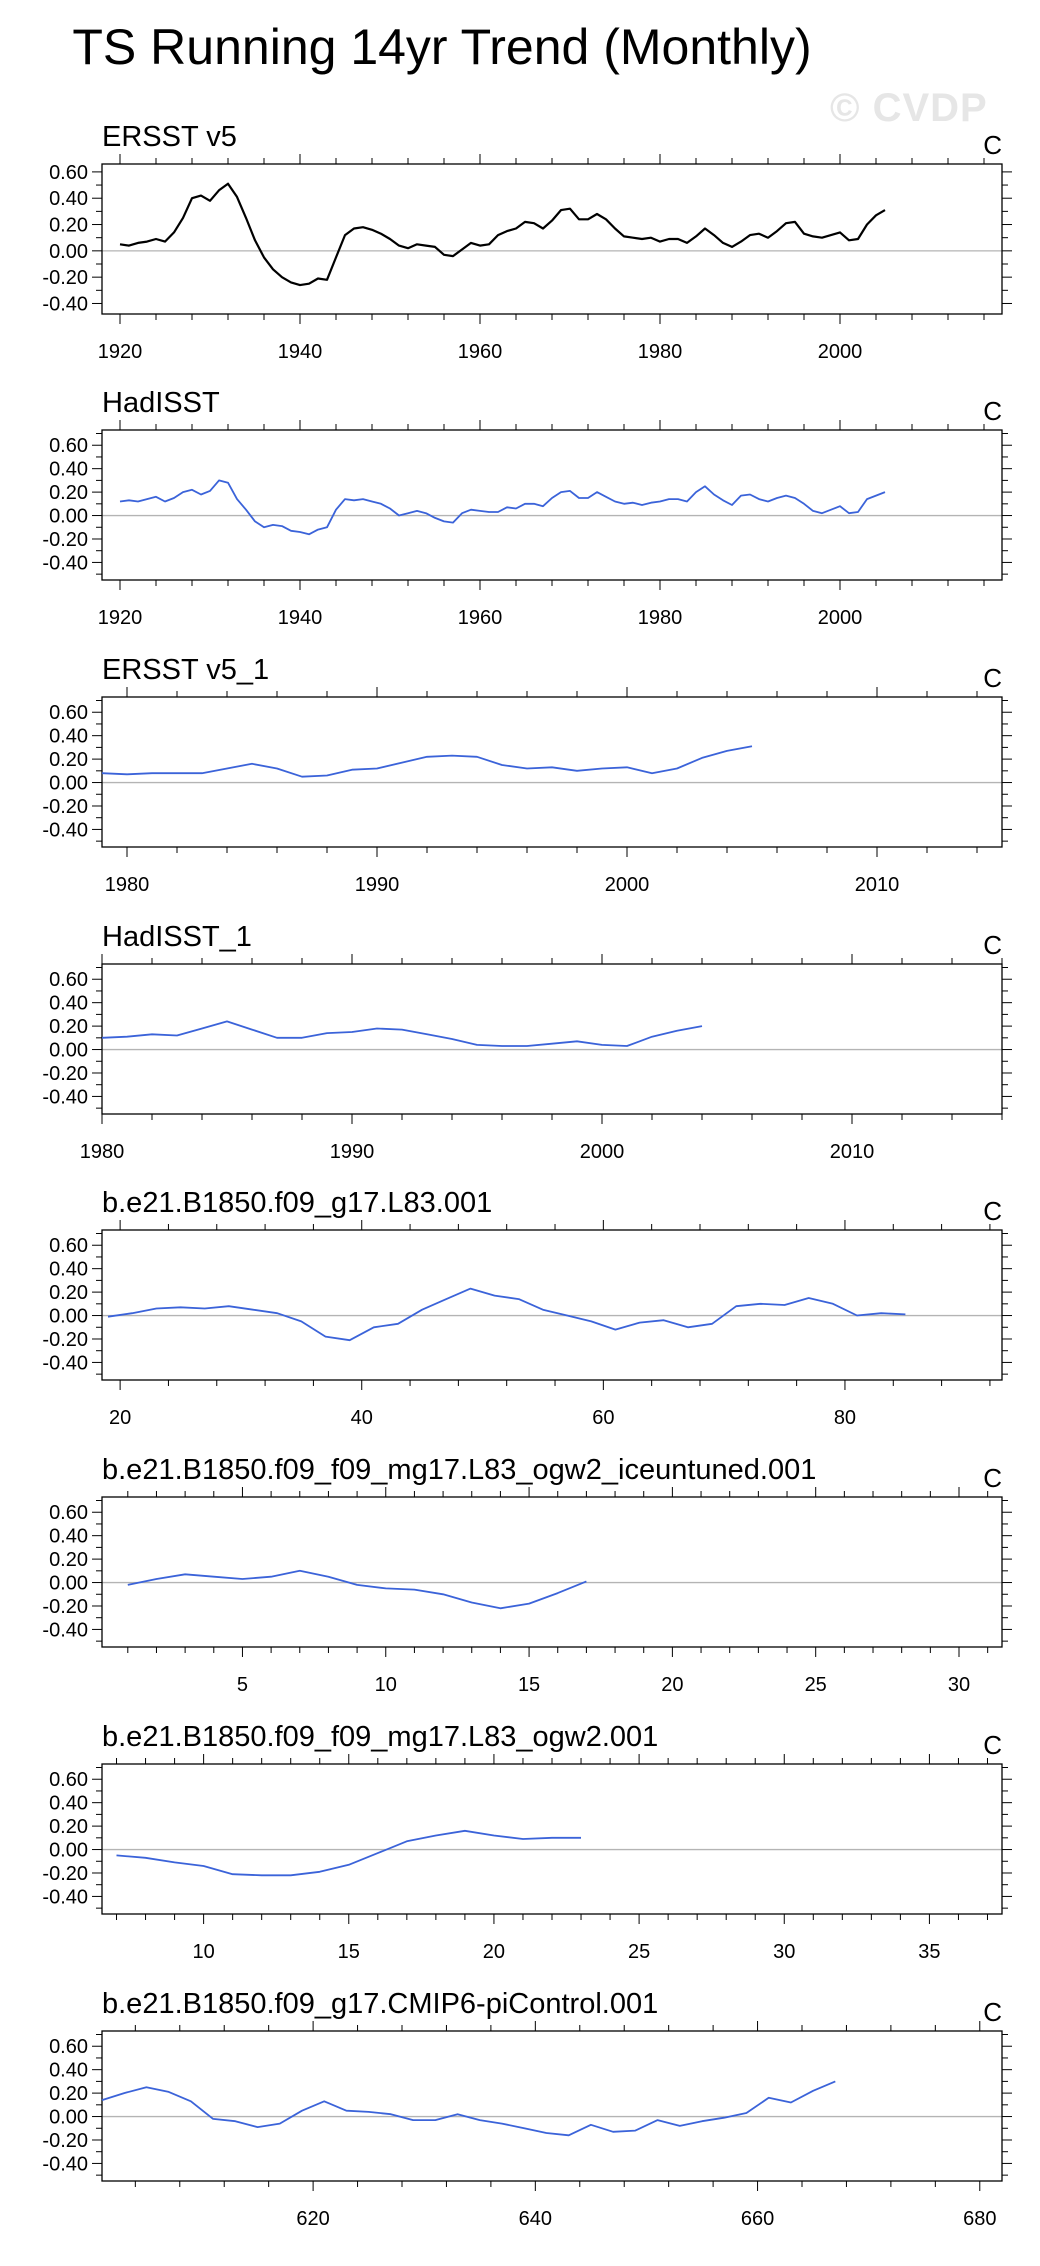 The image size is (1040, 2266). Describe the element at coordinates (845, 1418) in the screenshot. I see `x-tick-label: 80` at that location.